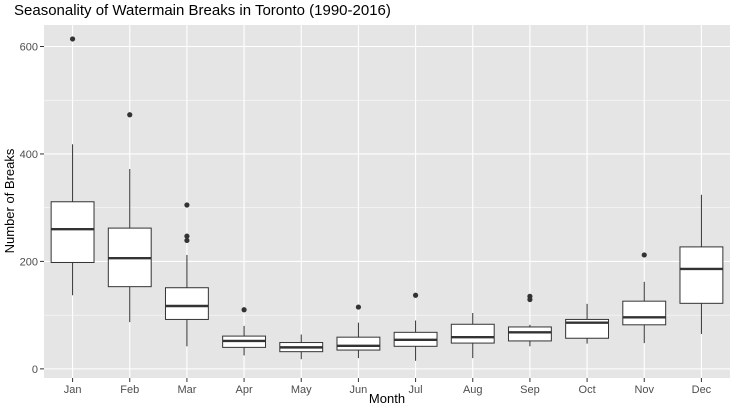  What do you see at coordinates (359, 390) in the screenshot?
I see `x-tick-label: Jun` at bounding box center [359, 390].